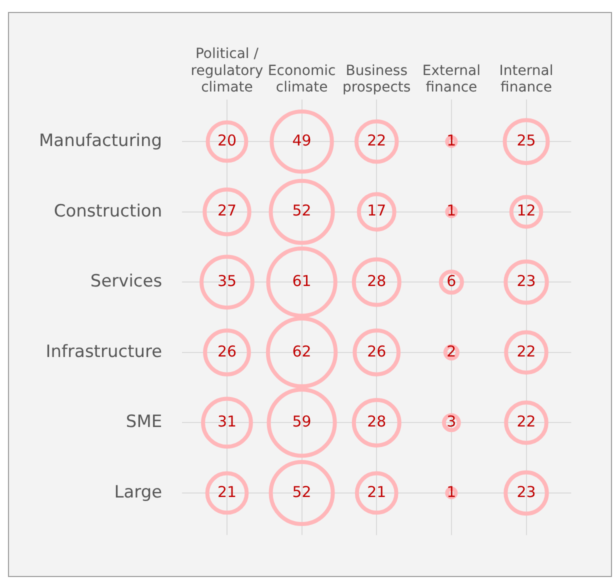  I want to click on data-label: 35, so click(227, 281).